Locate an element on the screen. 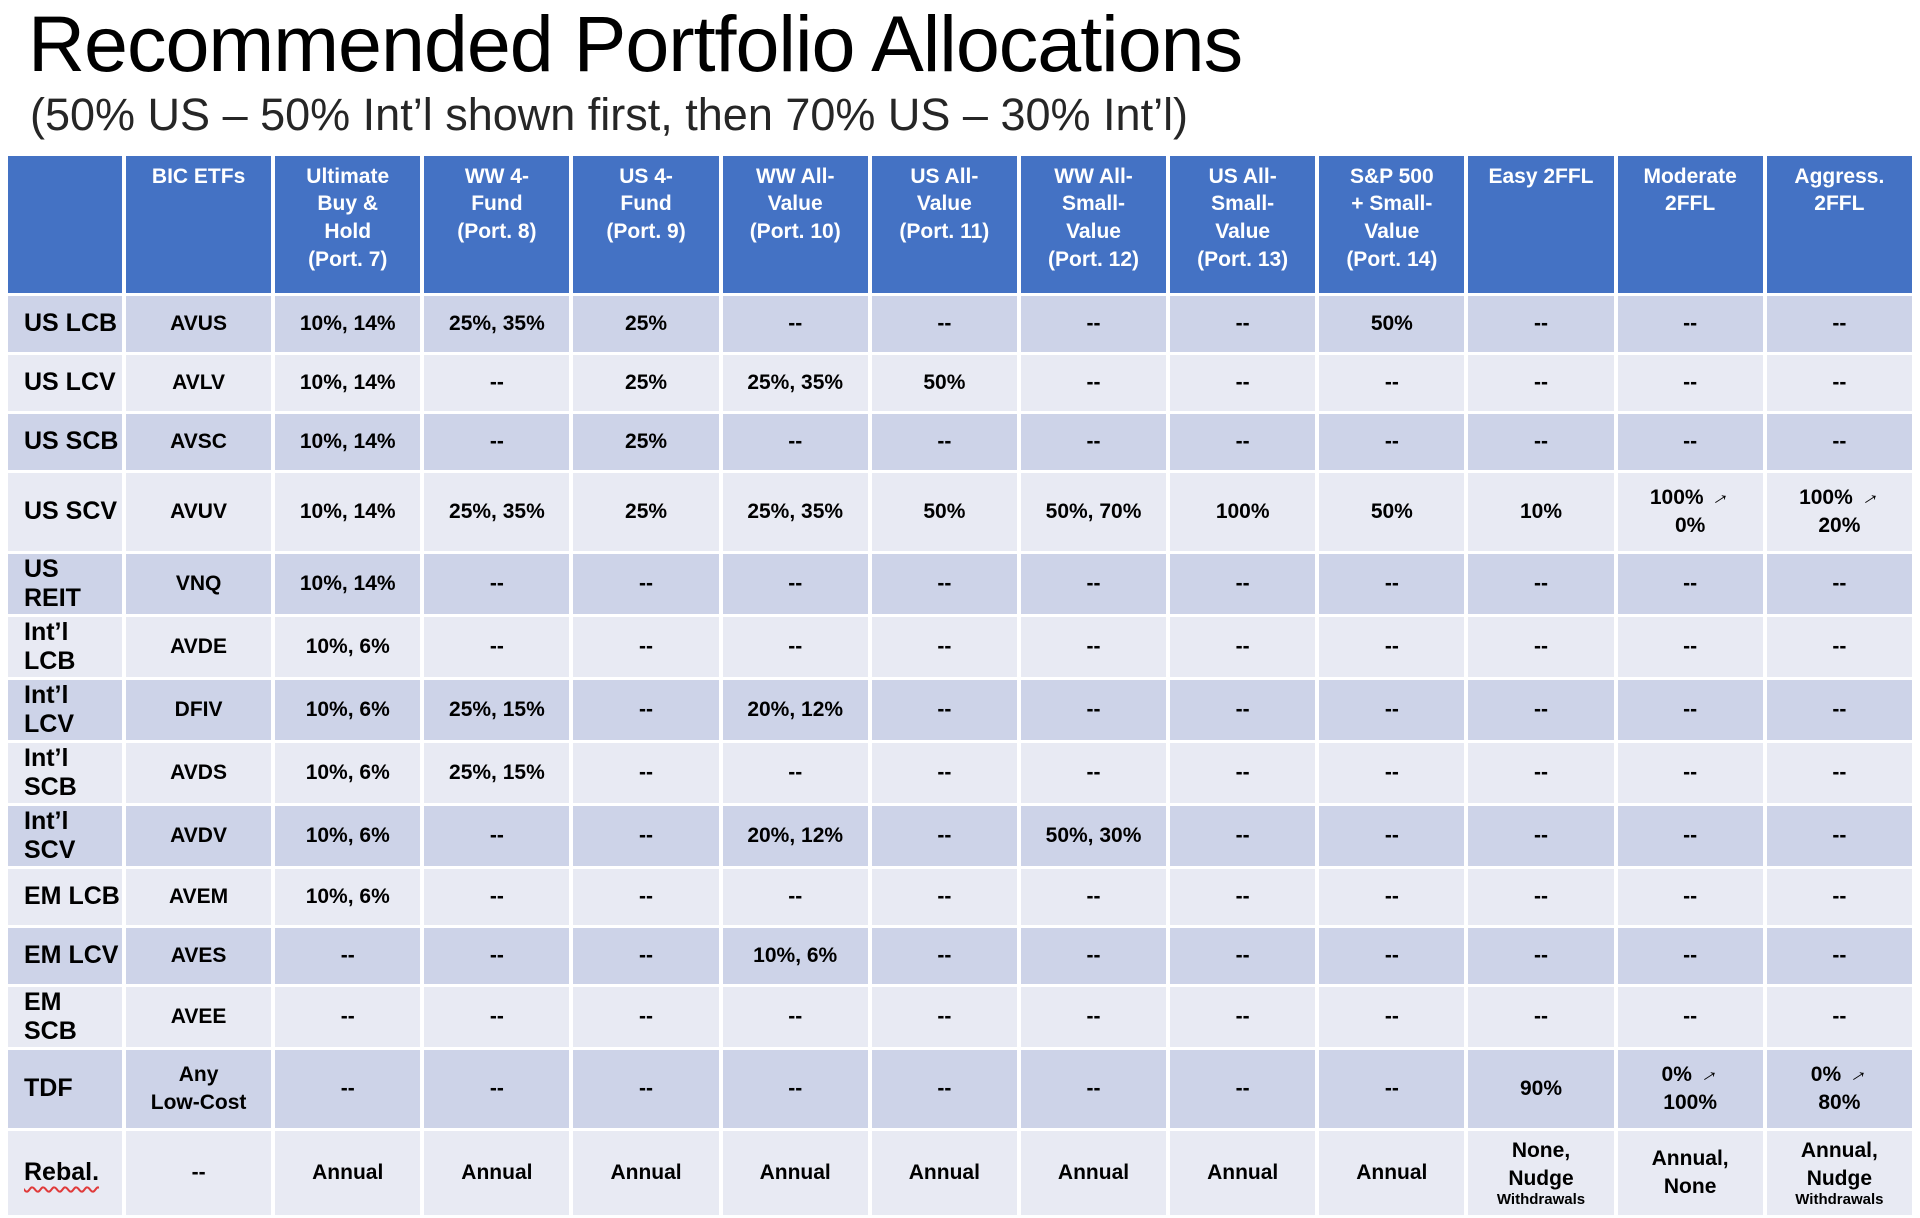 This screenshot has width=1920, height=1218. spellcheck-underlined-label: Rebal. is located at coordinates (62, 1172).